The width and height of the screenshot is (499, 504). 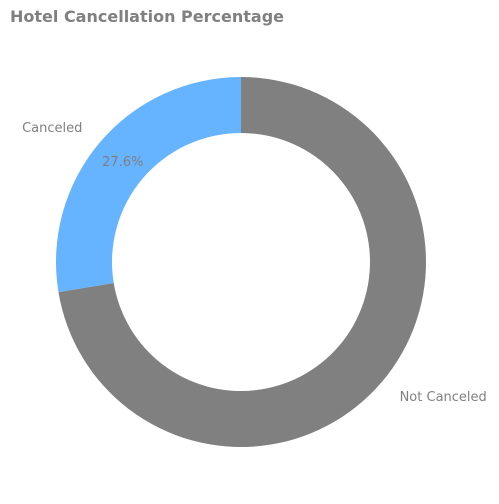 I want to click on slice-label-canceled: Canceled, so click(x=52, y=128).